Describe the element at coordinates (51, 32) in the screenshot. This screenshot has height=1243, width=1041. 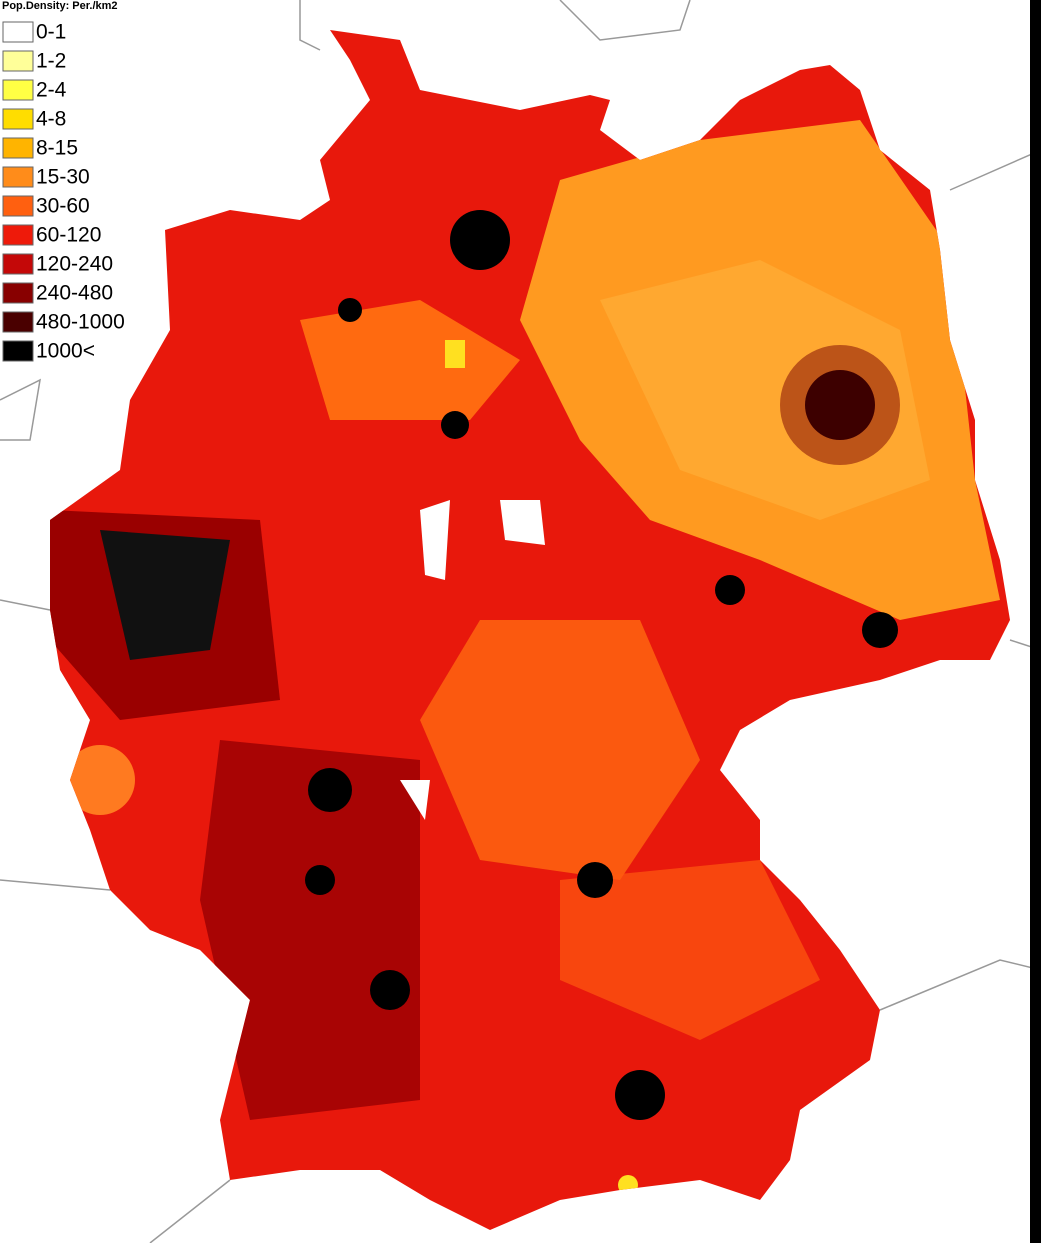
I see `legend-label: 0-1` at that location.